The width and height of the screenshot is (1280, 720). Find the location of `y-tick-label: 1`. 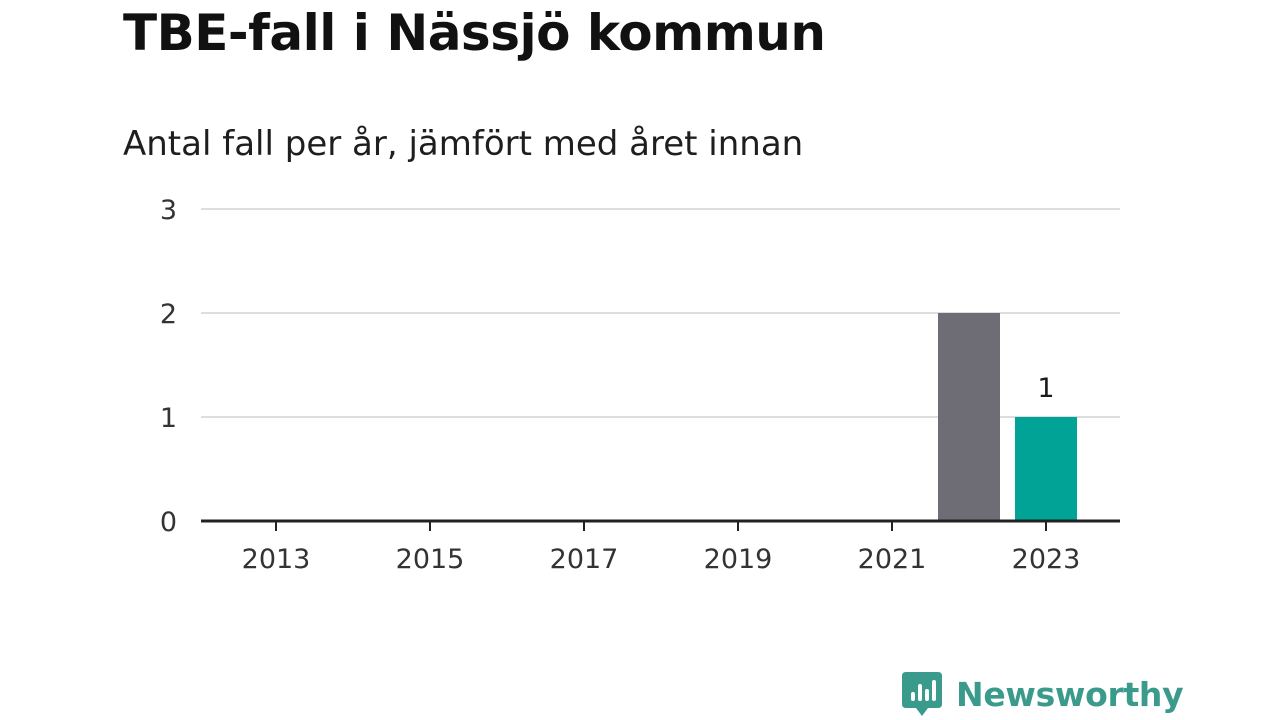

y-tick-label: 1 is located at coordinates (168, 418).